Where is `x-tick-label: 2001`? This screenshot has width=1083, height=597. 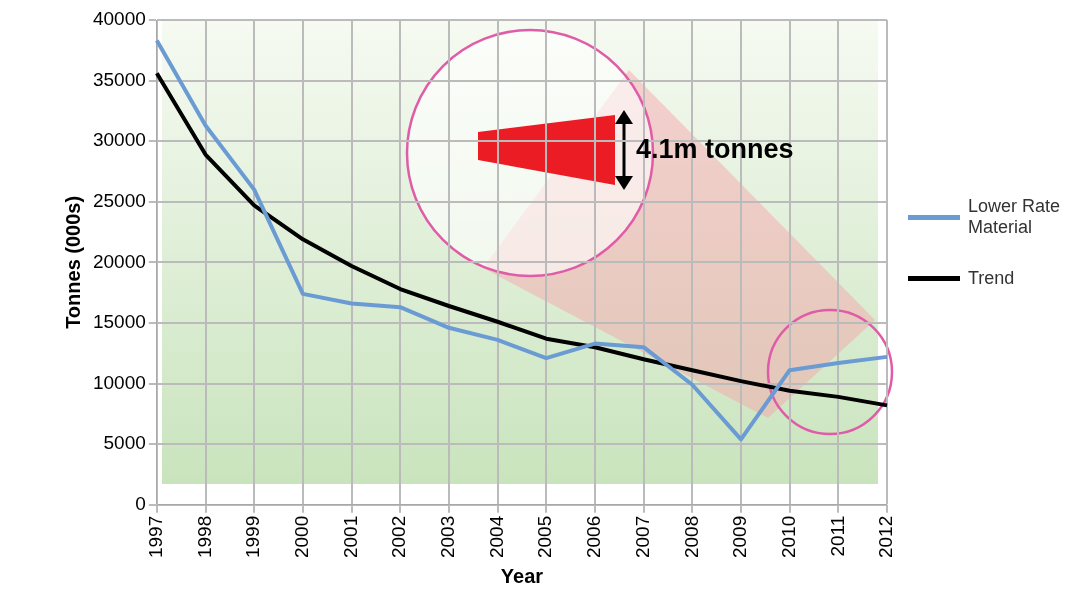
x-tick-label: 2001 is located at coordinates (350, 537).